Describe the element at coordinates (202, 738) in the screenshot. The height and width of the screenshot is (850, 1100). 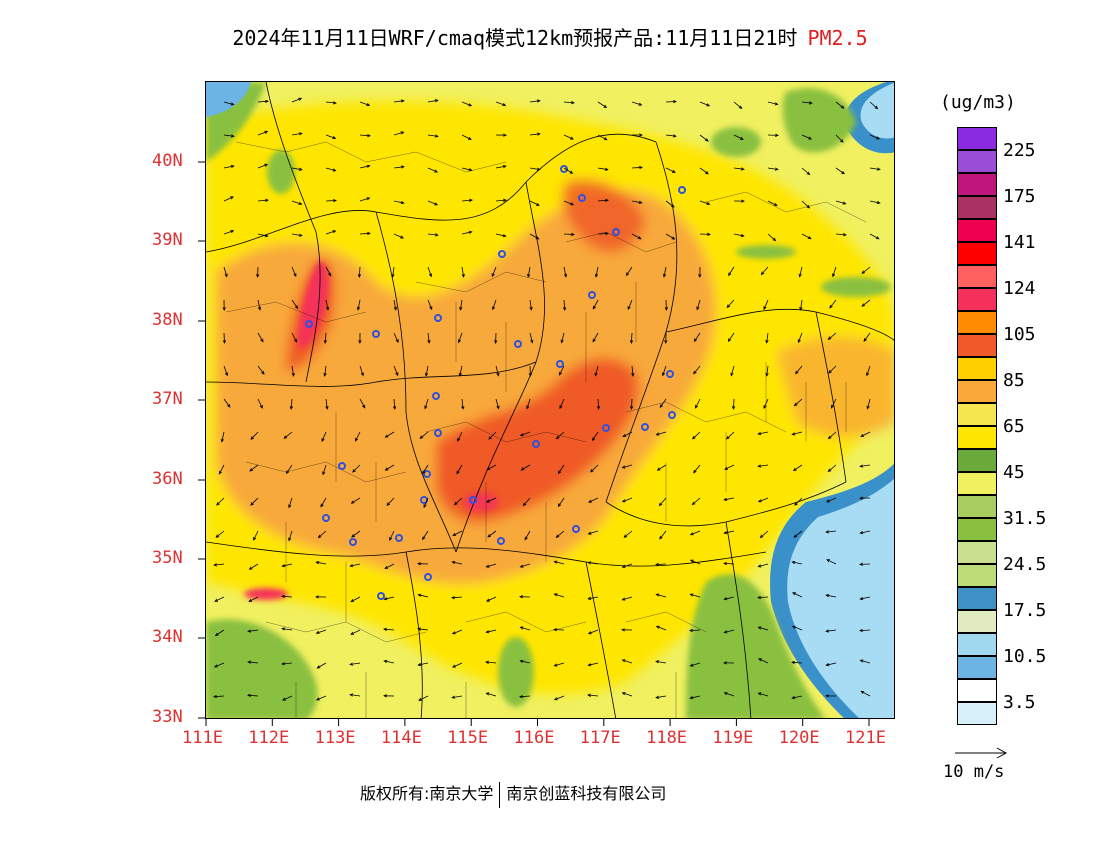
I see `longitude-label: 111E` at that location.